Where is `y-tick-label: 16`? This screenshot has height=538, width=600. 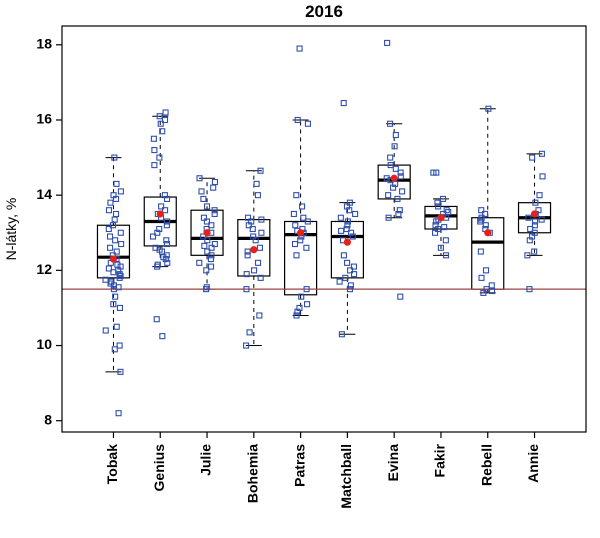 y-tick-label: 16 is located at coordinates (44, 119).